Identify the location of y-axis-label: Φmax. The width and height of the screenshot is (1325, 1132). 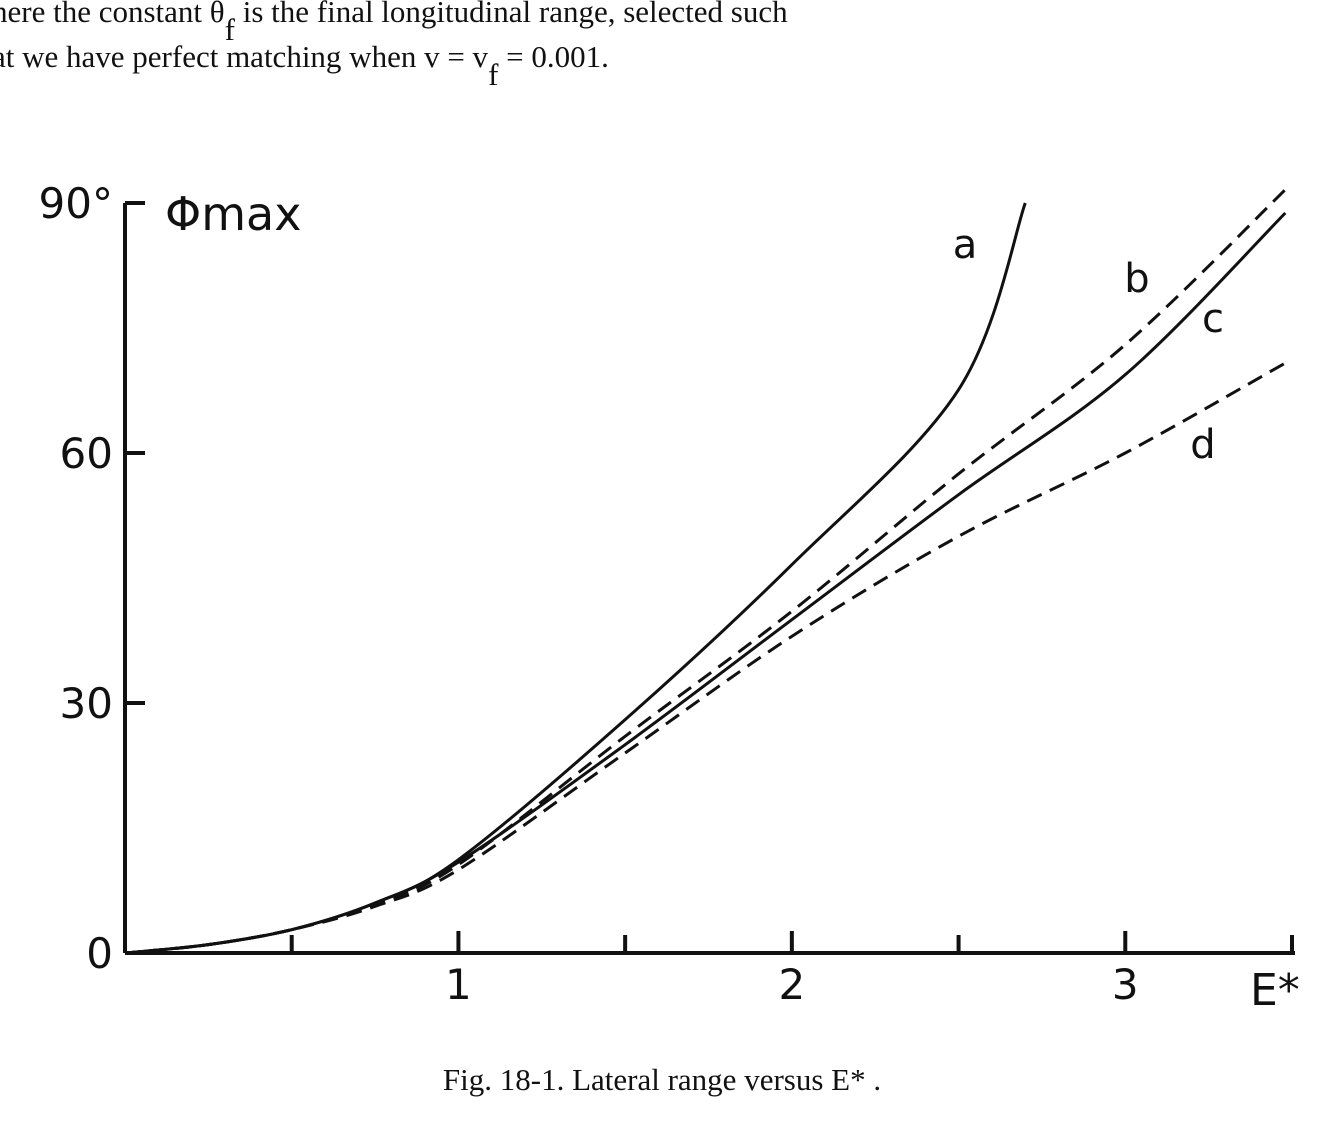
(233, 214).